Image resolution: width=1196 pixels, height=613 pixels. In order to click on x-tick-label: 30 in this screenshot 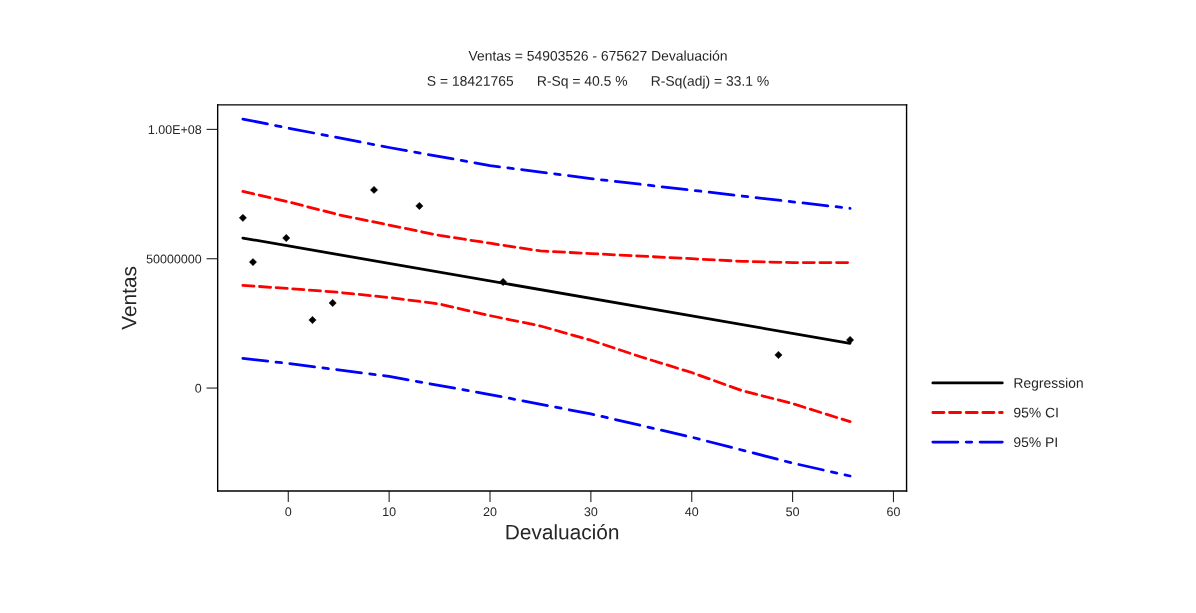, I will do `click(591, 512)`.